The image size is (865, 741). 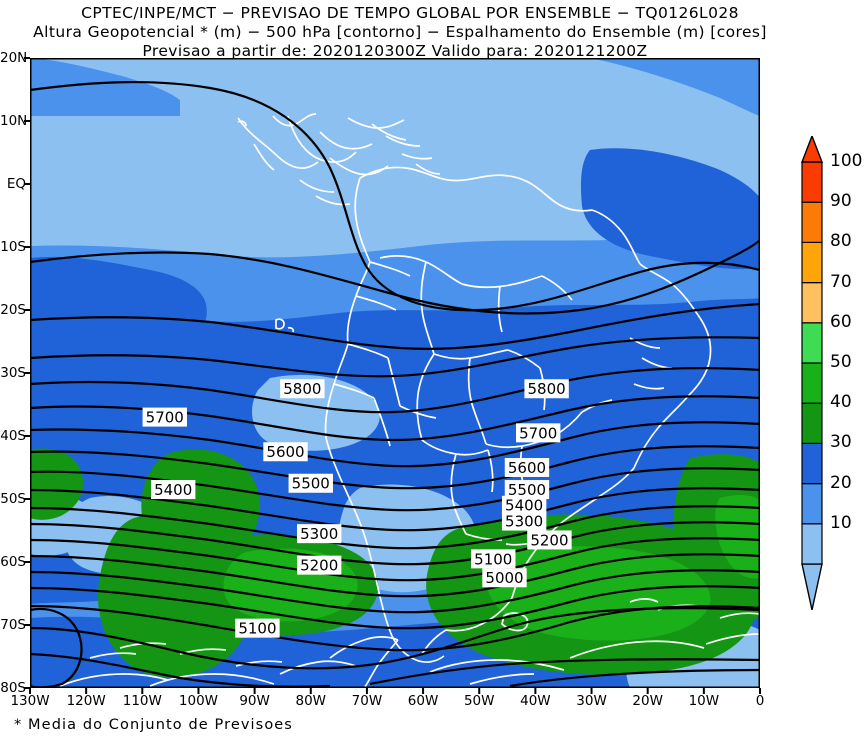 What do you see at coordinates (841, 201) in the screenshot?
I see `colorbar-tick-label: 90` at bounding box center [841, 201].